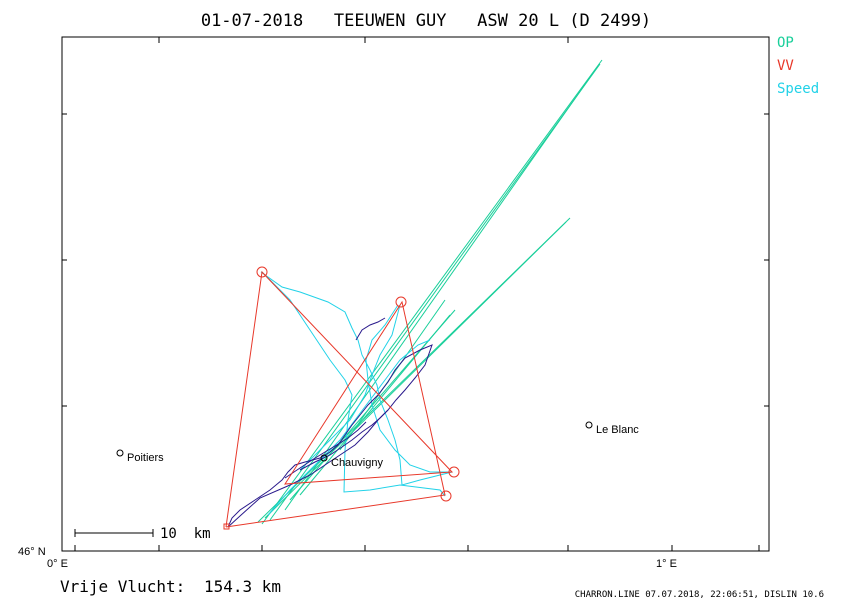 The width and height of the screenshot is (853, 603). What do you see at coordinates (185, 534) in the screenshot?
I see `scale-bar-label: 10 km` at bounding box center [185, 534].